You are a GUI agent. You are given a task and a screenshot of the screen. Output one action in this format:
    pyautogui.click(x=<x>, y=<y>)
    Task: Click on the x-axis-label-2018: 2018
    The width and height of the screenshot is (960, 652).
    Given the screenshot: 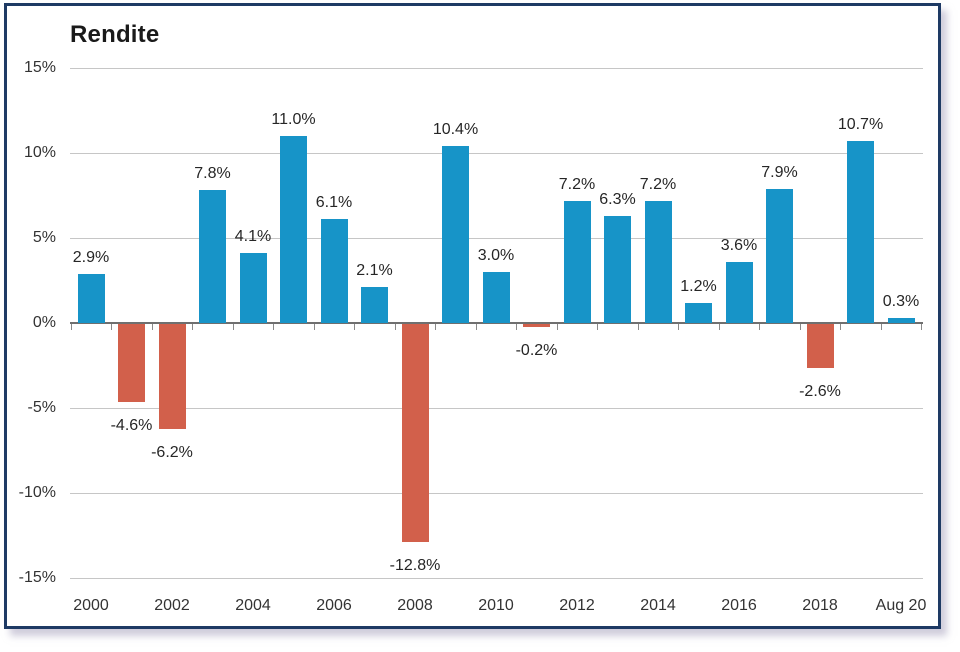 What is the action you would take?
    pyautogui.click(x=820, y=605)
    